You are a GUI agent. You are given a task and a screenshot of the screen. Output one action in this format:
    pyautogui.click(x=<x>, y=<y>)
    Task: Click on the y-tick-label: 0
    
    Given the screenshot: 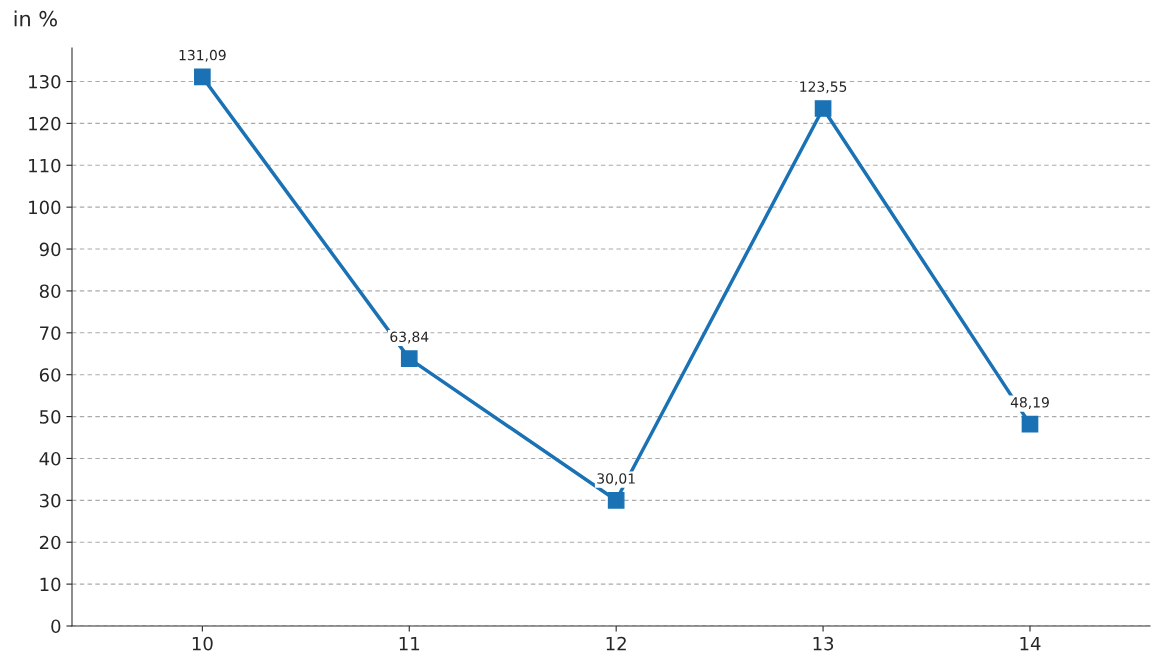 What is the action you would take?
    pyautogui.click(x=56, y=626)
    